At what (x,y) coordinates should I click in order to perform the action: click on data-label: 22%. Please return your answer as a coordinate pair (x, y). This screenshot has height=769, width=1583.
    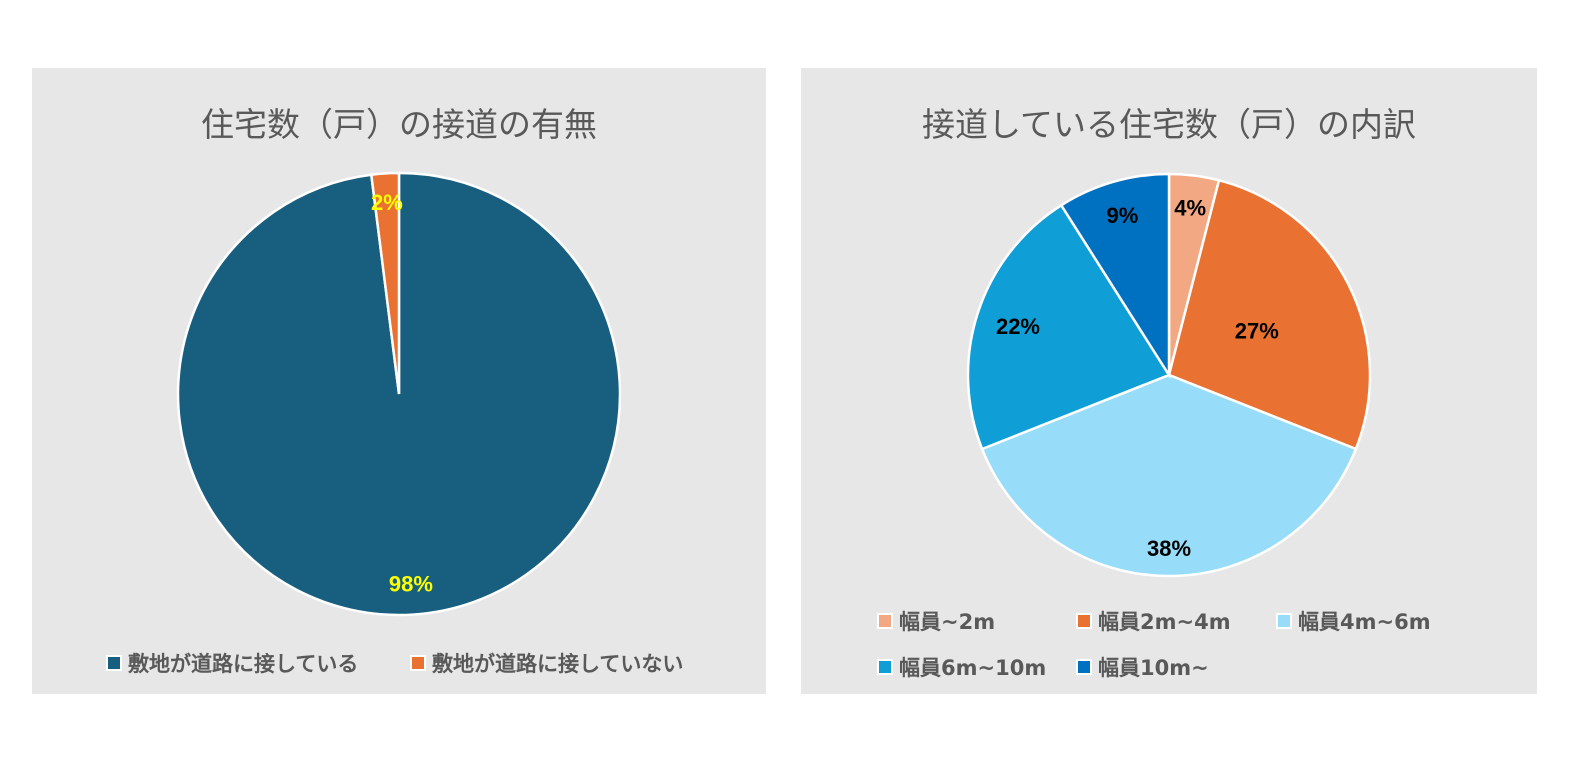
    Looking at the image, I should click on (1018, 326).